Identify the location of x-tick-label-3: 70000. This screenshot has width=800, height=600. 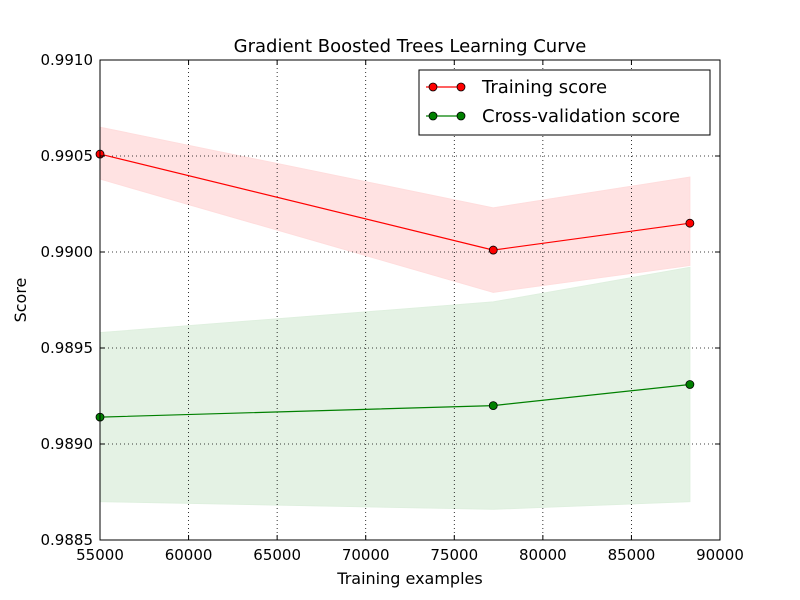
(366, 555).